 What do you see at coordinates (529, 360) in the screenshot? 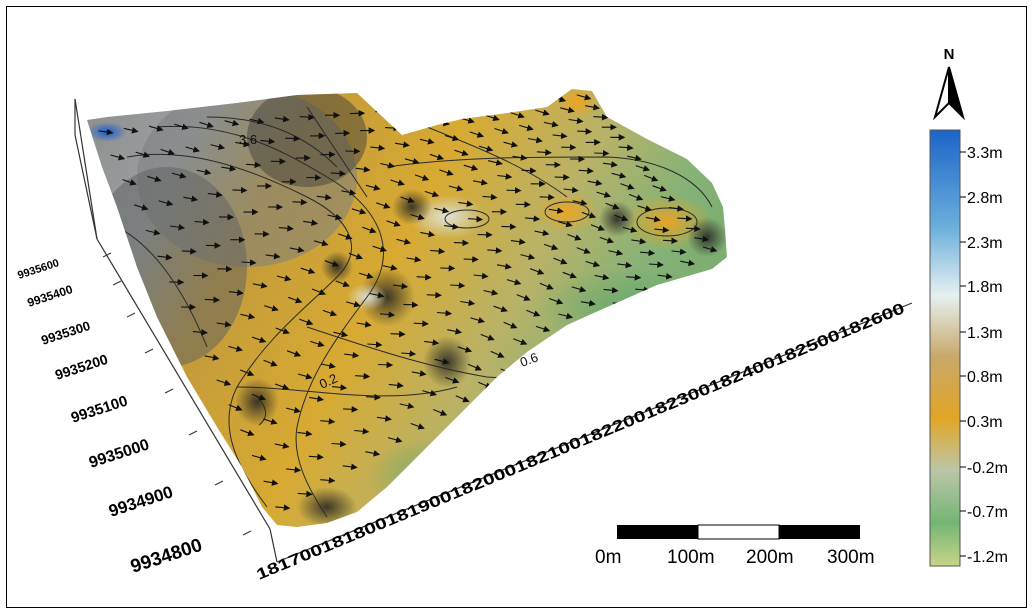
I see `contour-label-3: 0.6` at bounding box center [529, 360].